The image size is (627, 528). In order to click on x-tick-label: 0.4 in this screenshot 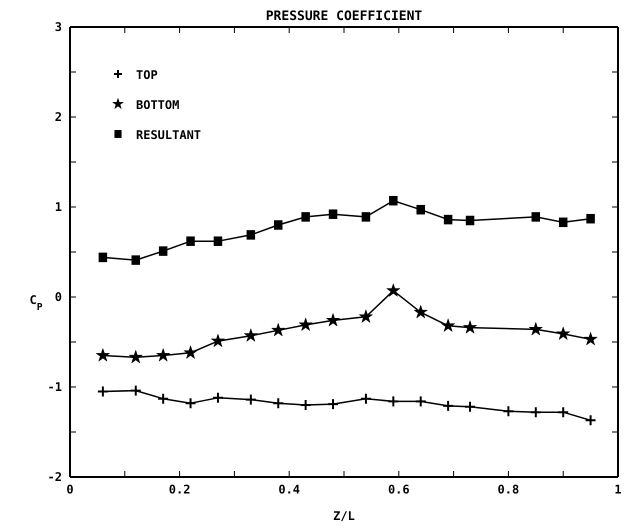, I will do `click(289, 489)`.